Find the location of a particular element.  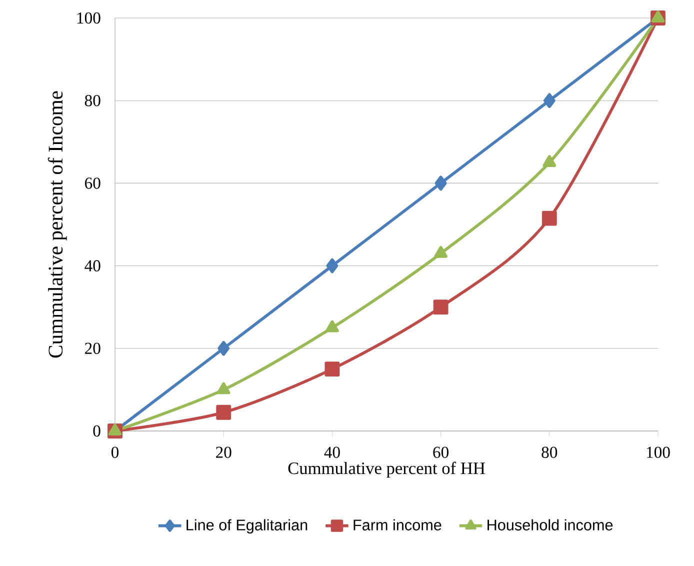

x-tick-label: 100 is located at coordinates (658, 452).